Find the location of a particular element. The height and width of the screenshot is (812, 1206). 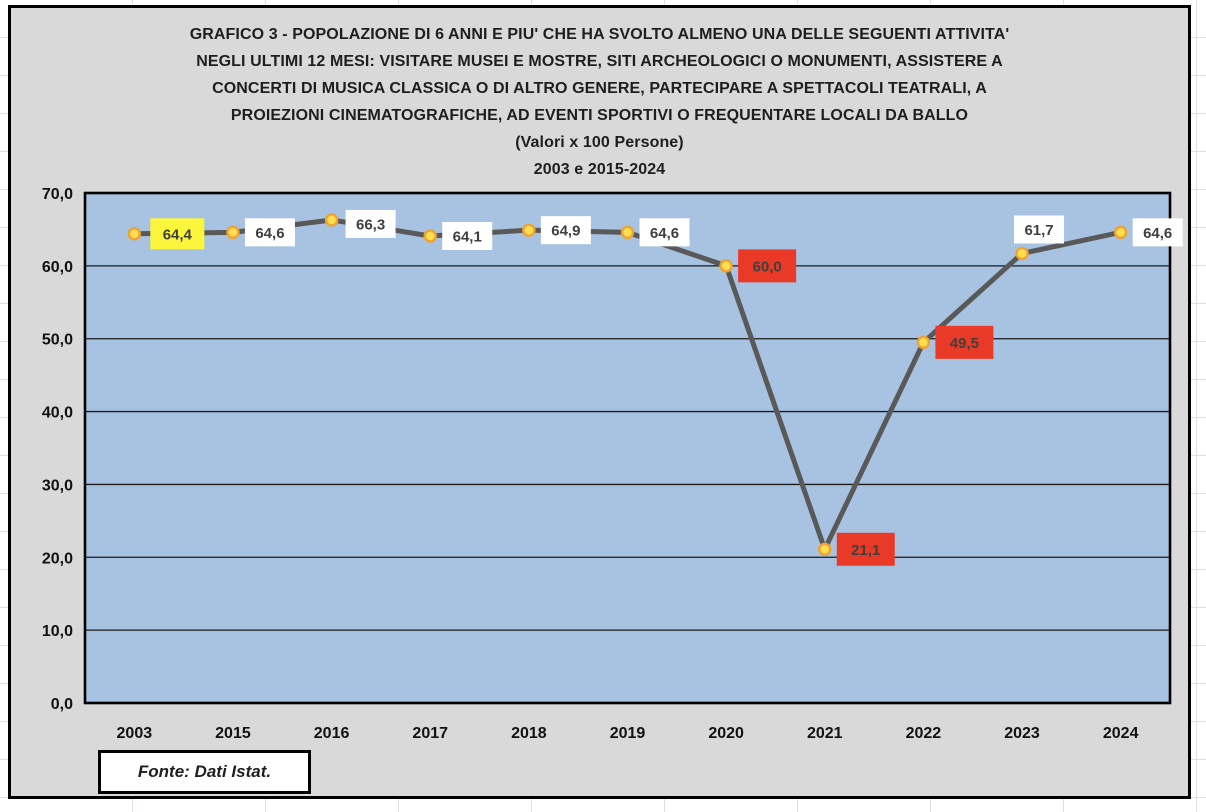

y-tick-label: 40,0 is located at coordinates (57, 413).